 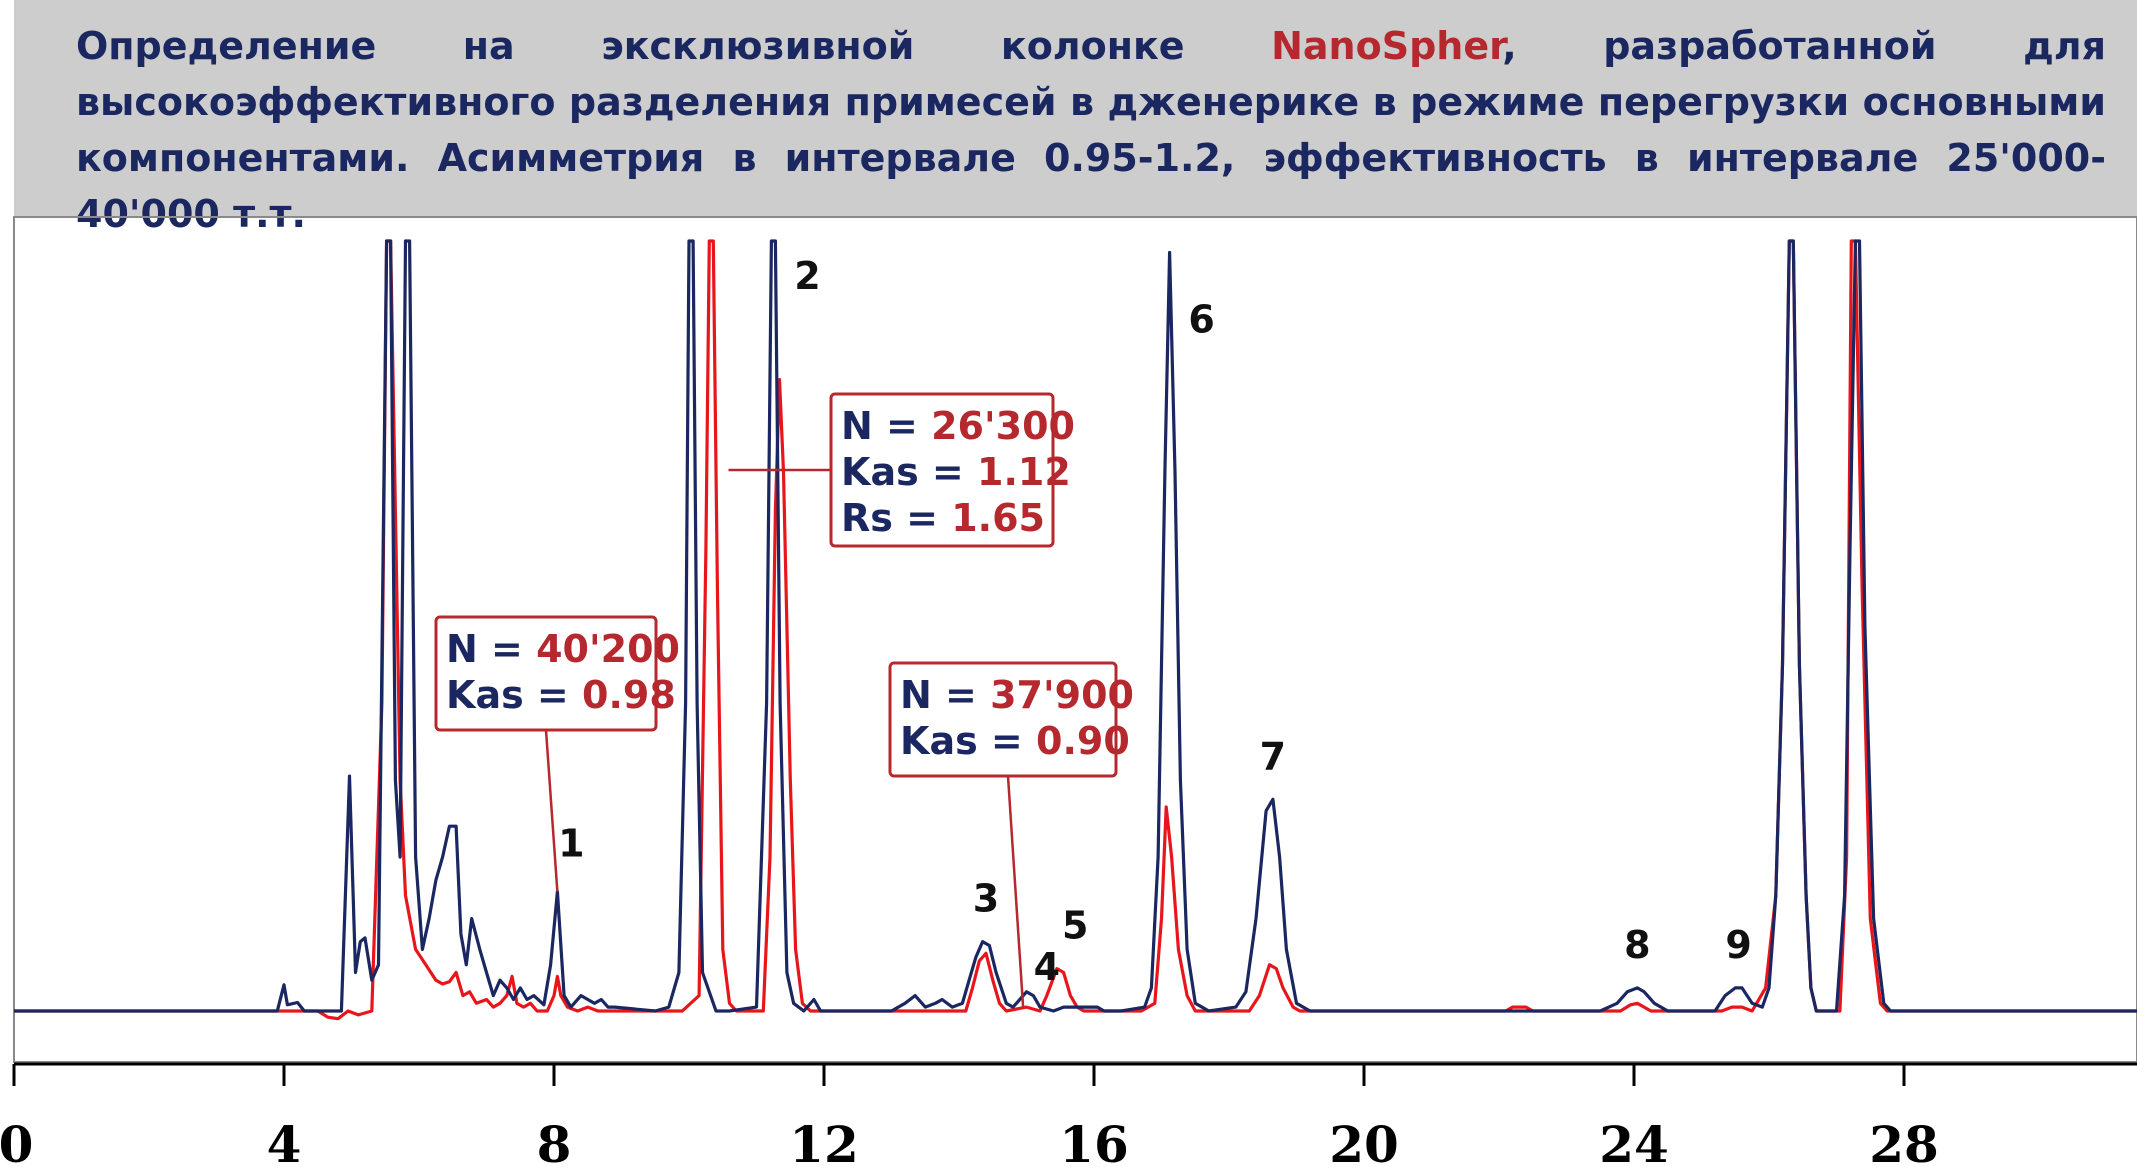 I want to click on x-tick-label-0: 0, so click(x=16, y=1141).